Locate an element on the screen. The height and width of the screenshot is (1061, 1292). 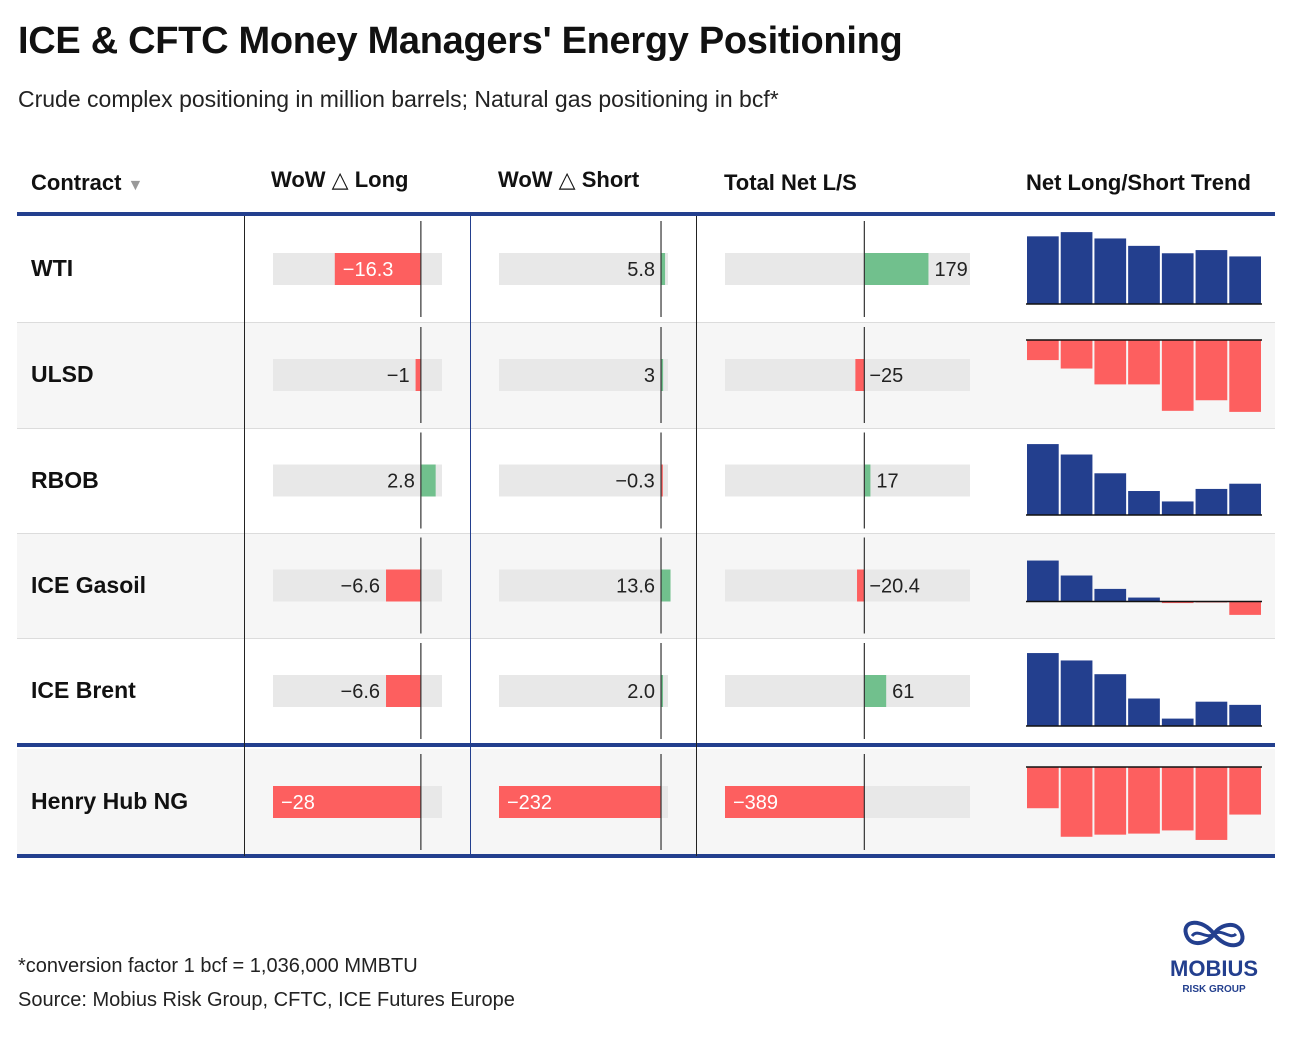
short-bar-cell: −0.3 is located at coordinates (583, 480).